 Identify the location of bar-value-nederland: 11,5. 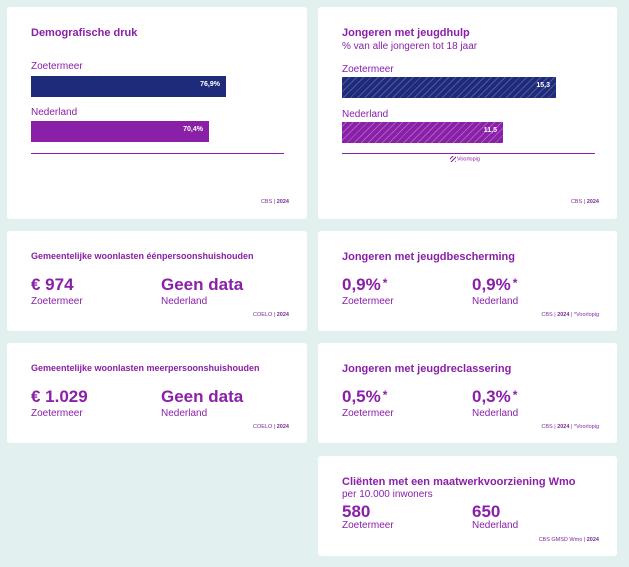
(490, 130).